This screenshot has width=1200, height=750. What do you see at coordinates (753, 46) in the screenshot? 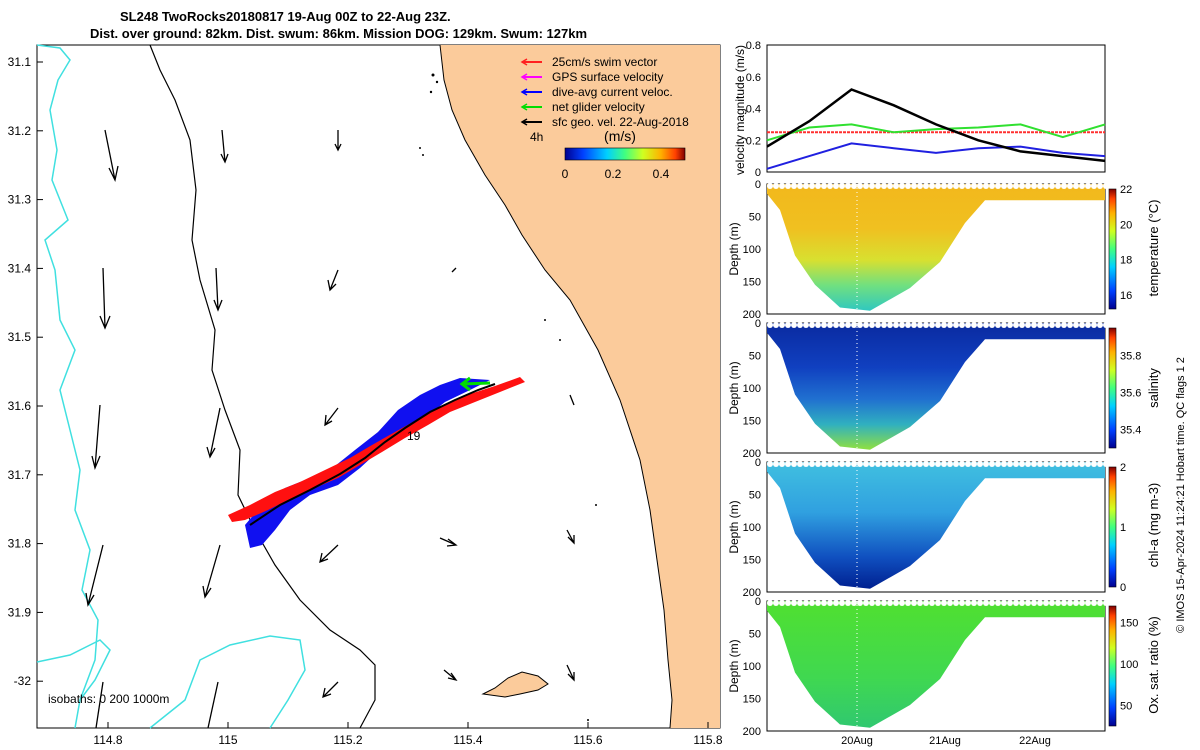
I see `velocity-tick: 0.8` at bounding box center [753, 46].